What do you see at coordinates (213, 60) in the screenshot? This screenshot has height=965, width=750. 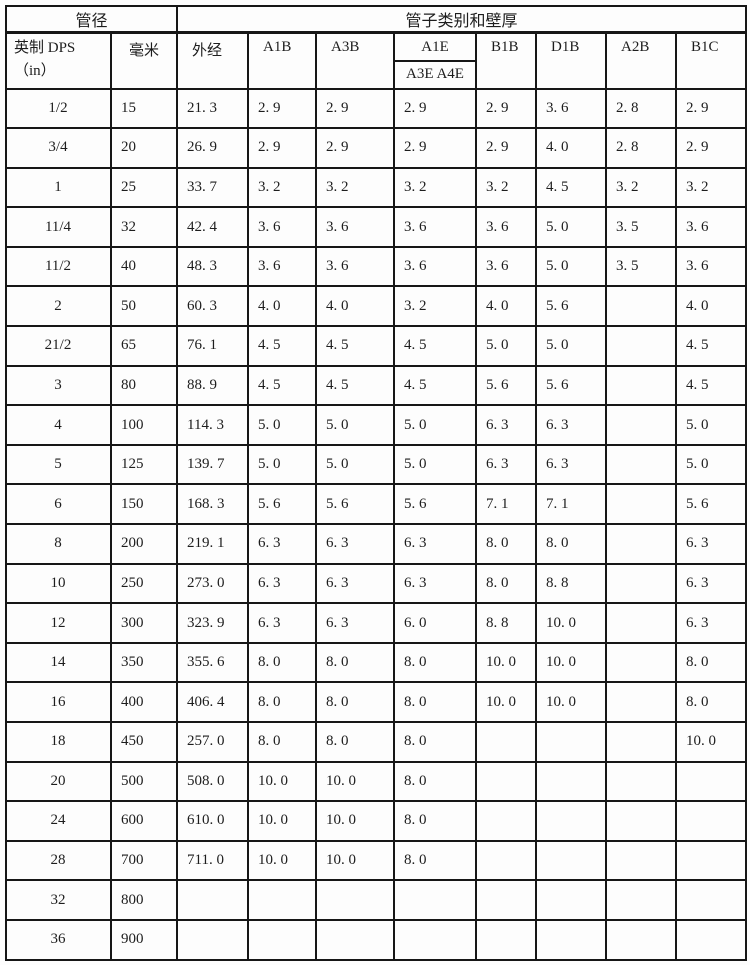 I see `header-outer-diameter: 外经` at bounding box center [213, 60].